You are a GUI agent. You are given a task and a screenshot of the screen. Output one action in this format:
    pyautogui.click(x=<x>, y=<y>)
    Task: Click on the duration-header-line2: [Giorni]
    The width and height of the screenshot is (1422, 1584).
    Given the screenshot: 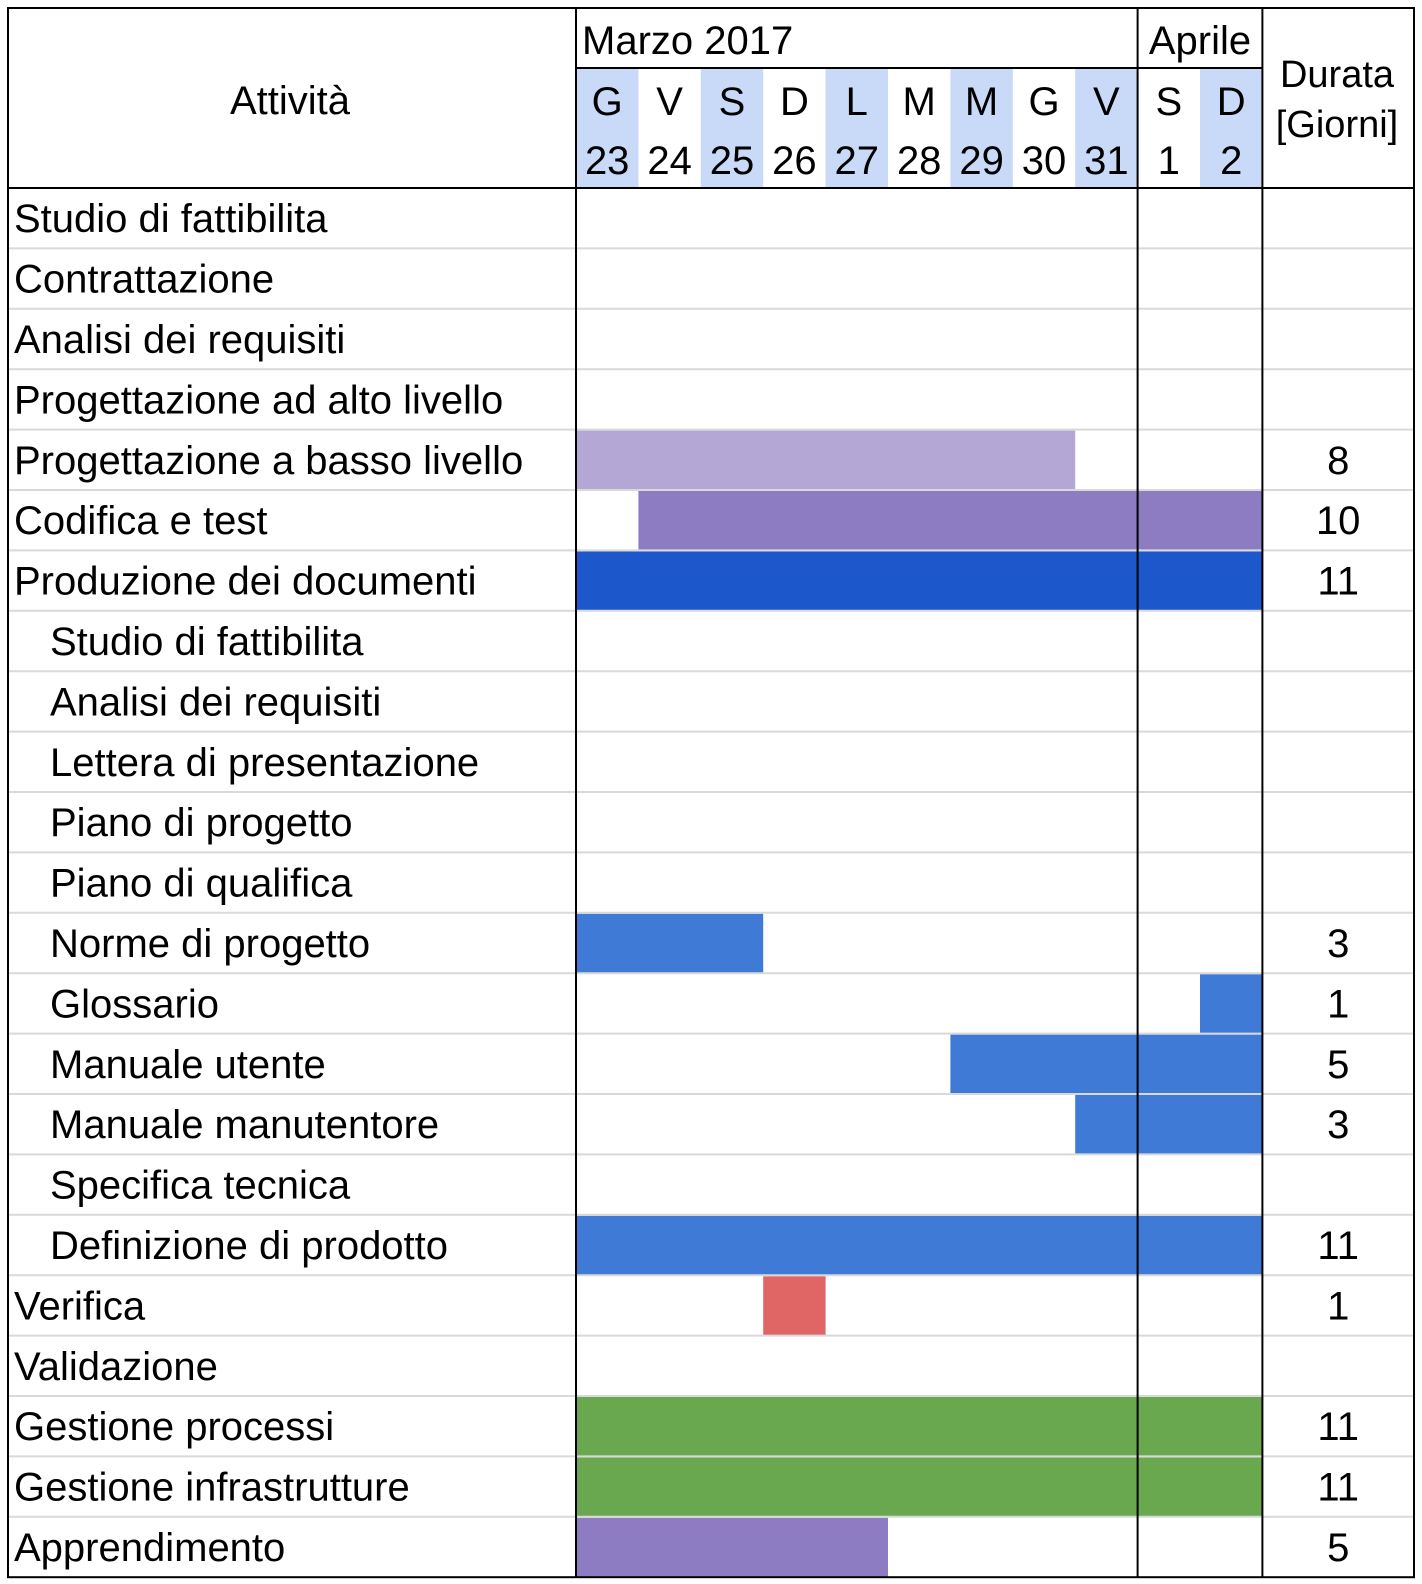 What is the action you would take?
    pyautogui.click(x=1337, y=125)
    